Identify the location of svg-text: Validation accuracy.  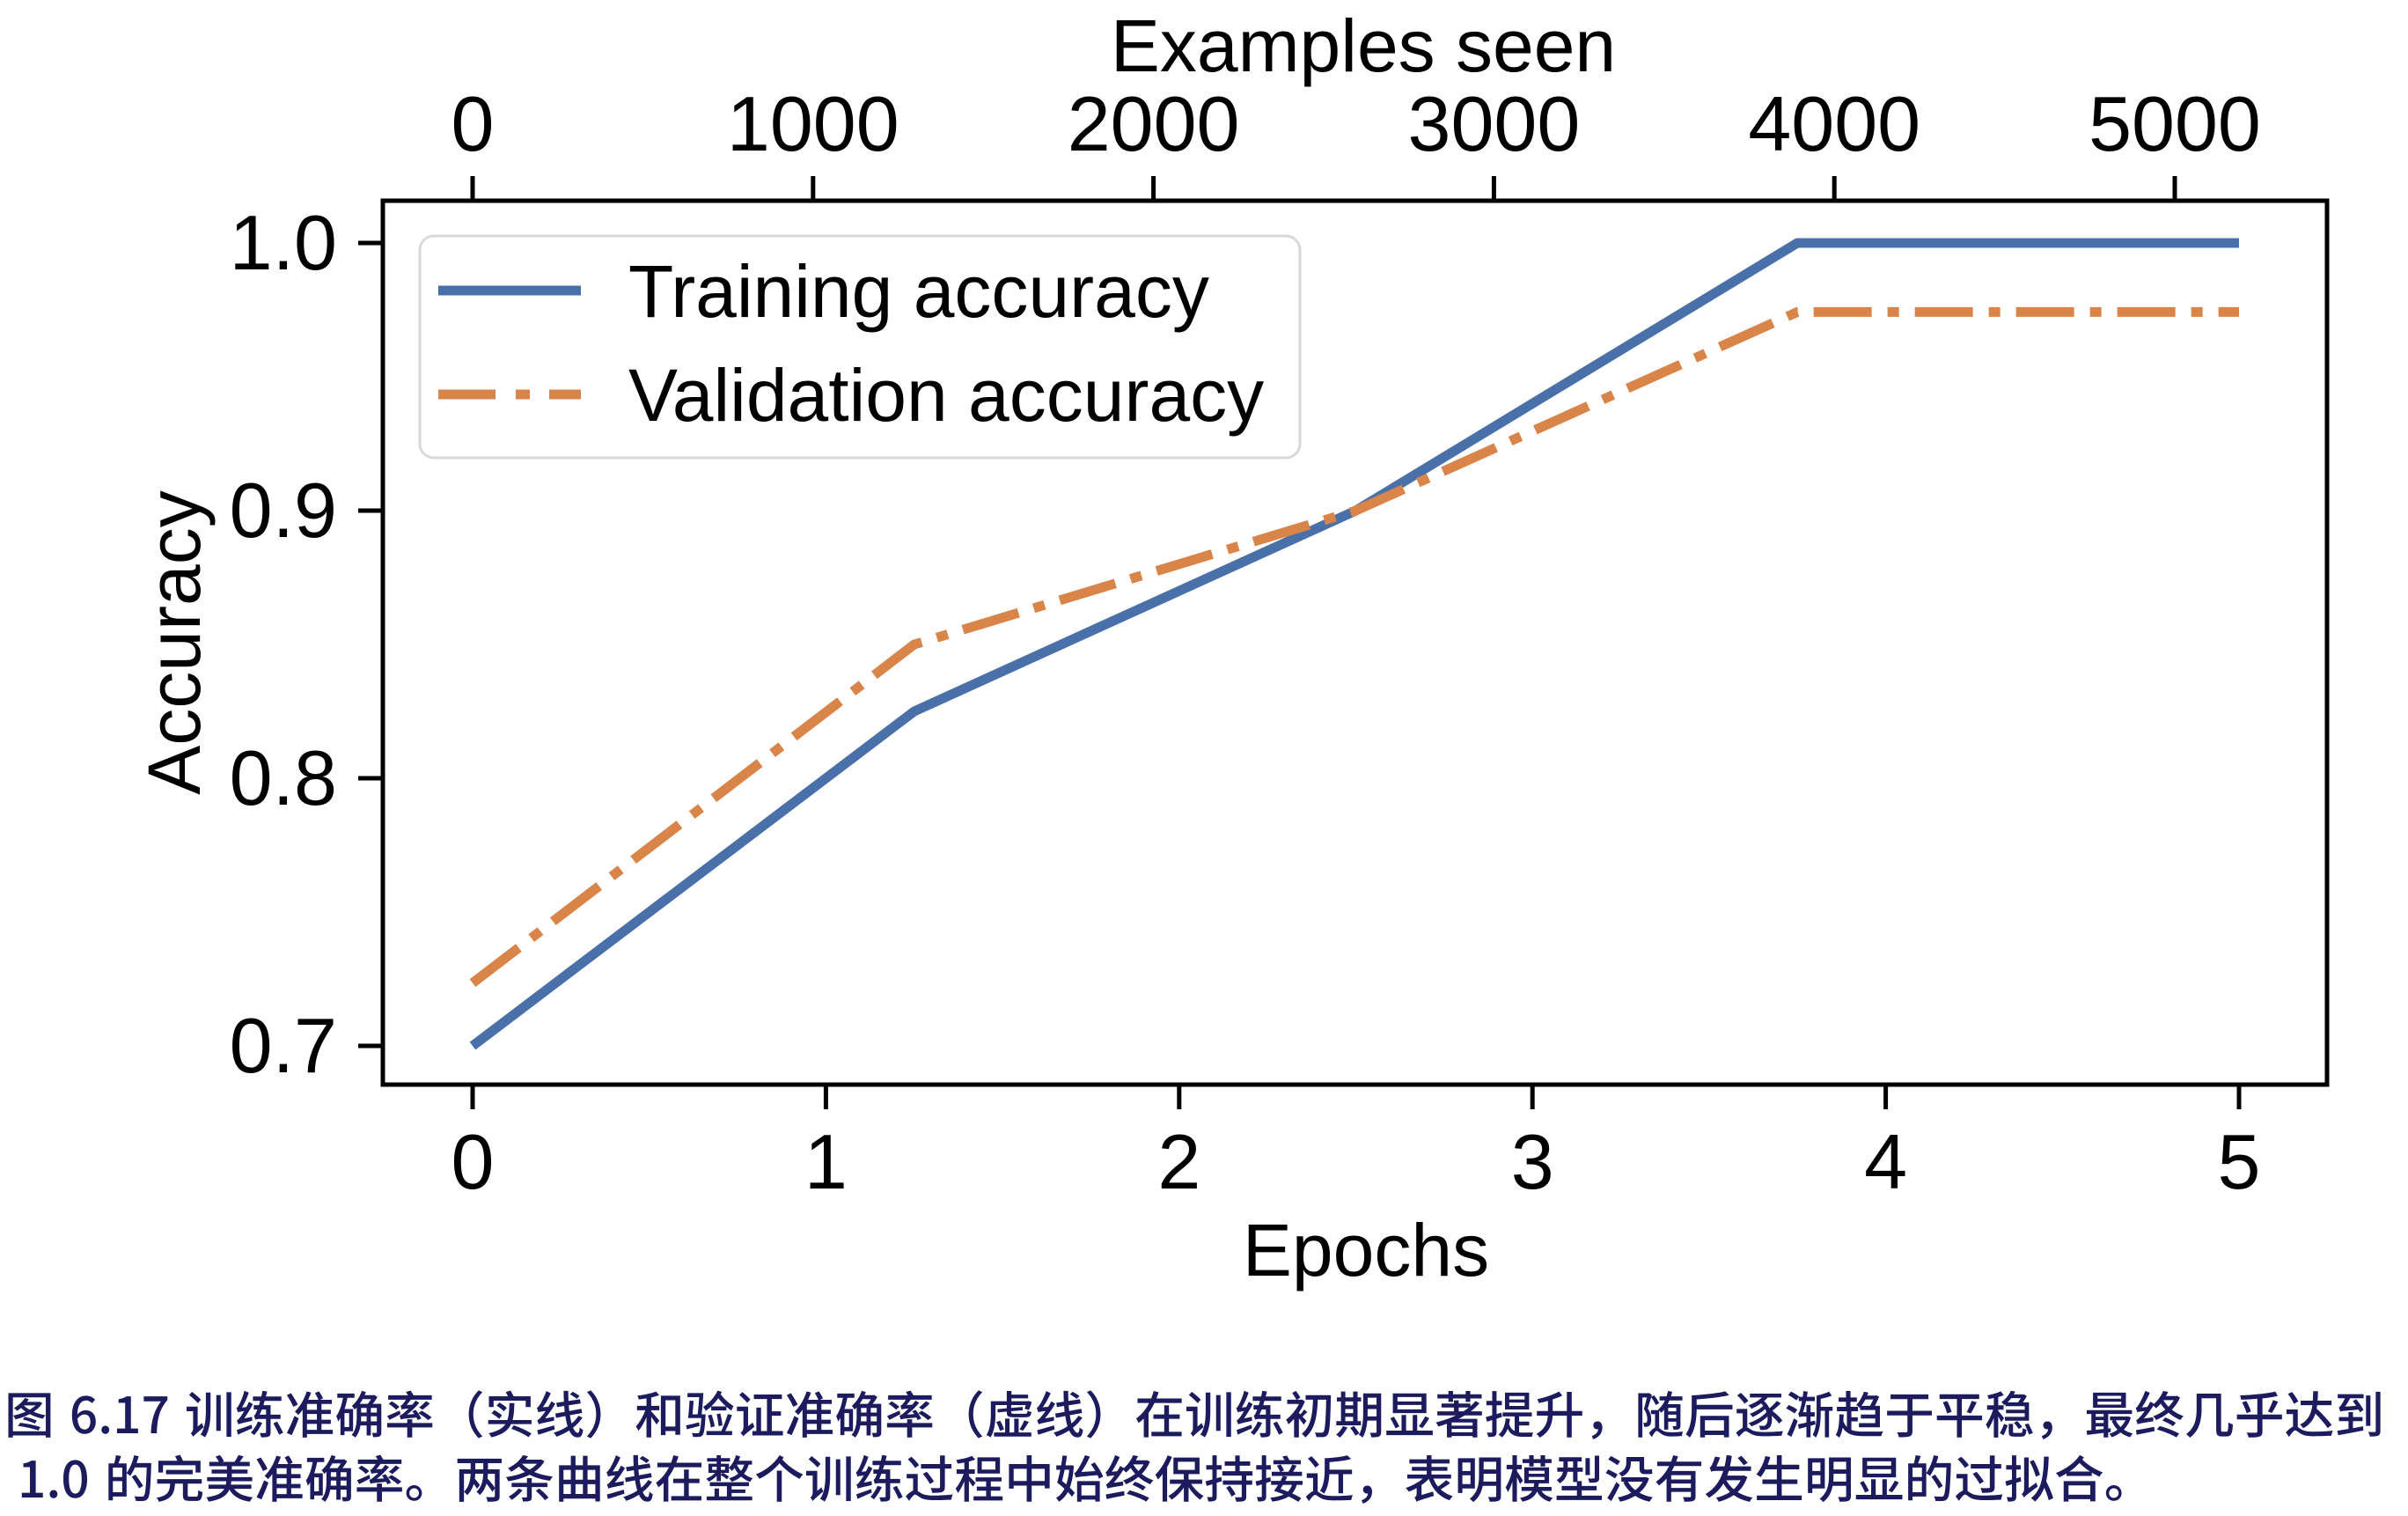
(946, 395).